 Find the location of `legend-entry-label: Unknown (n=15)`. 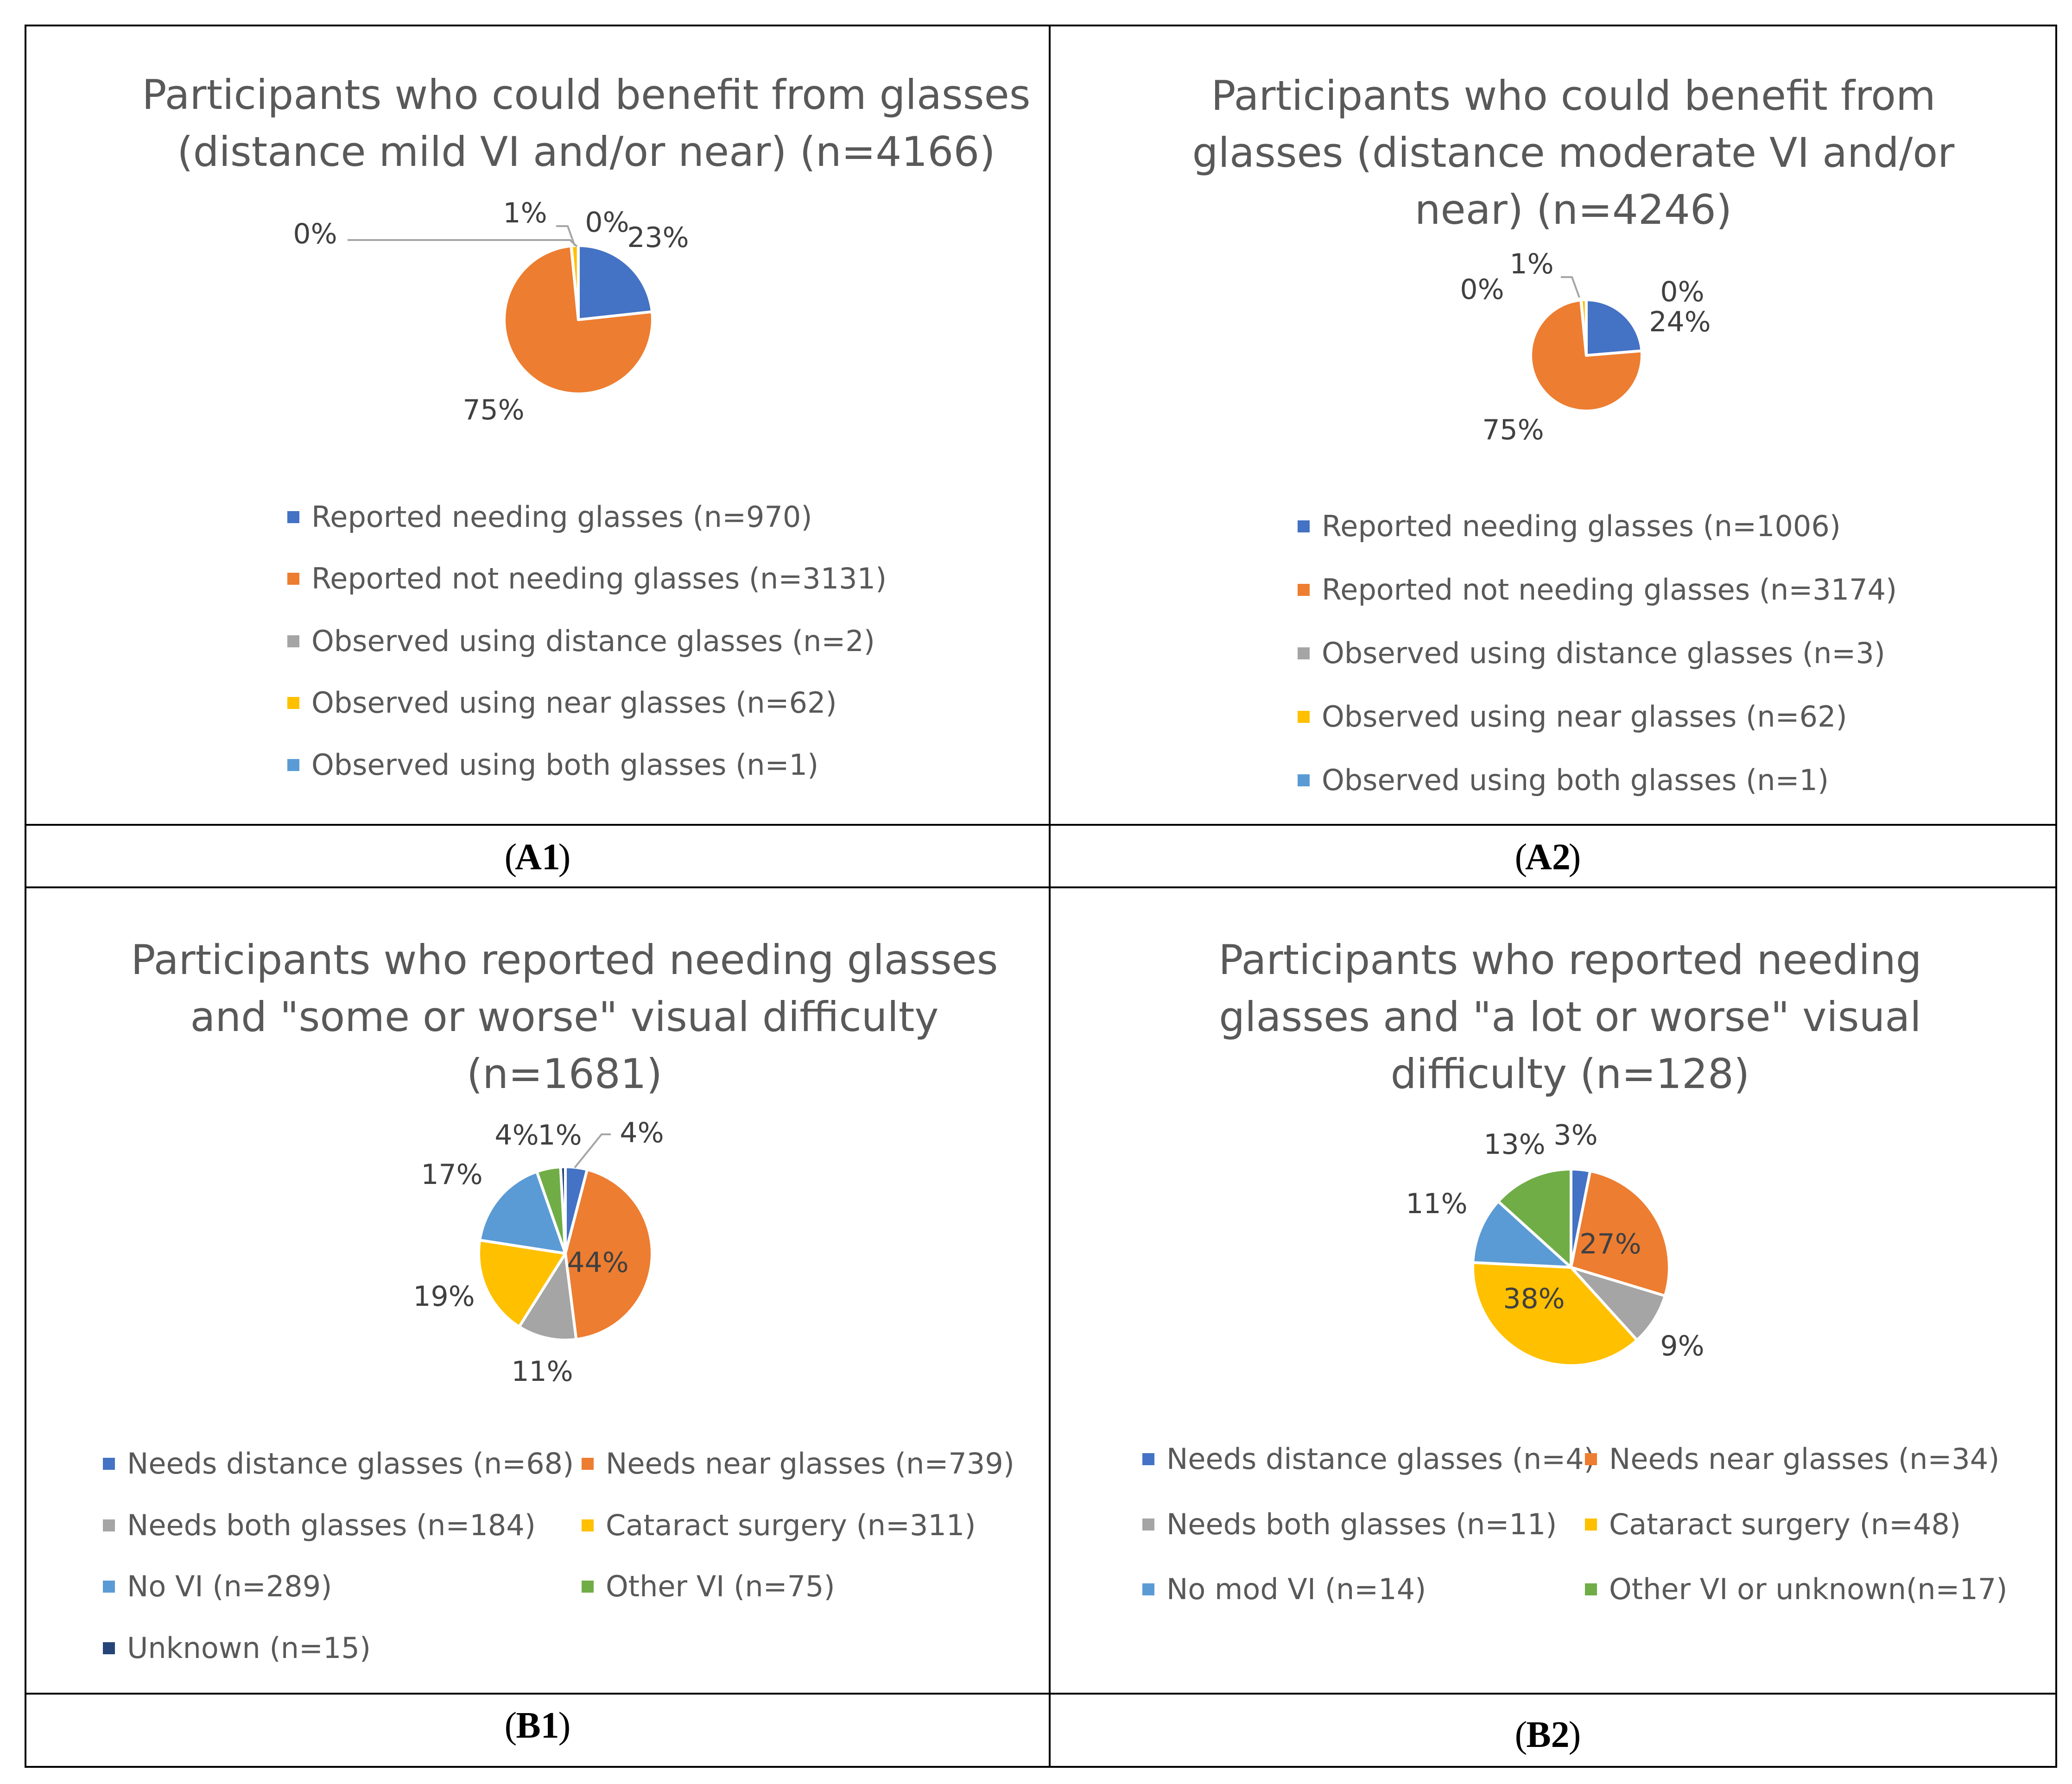

legend-entry-label: Unknown (n=15) is located at coordinates (249, 1648).